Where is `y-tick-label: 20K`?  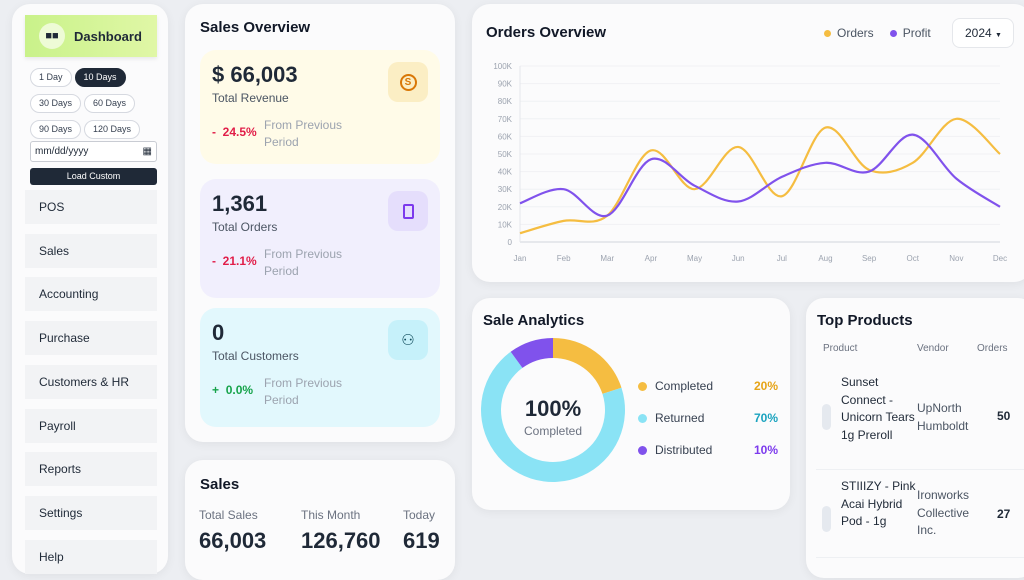 y-tick-label: 20K is located at coordinates (505, 207).